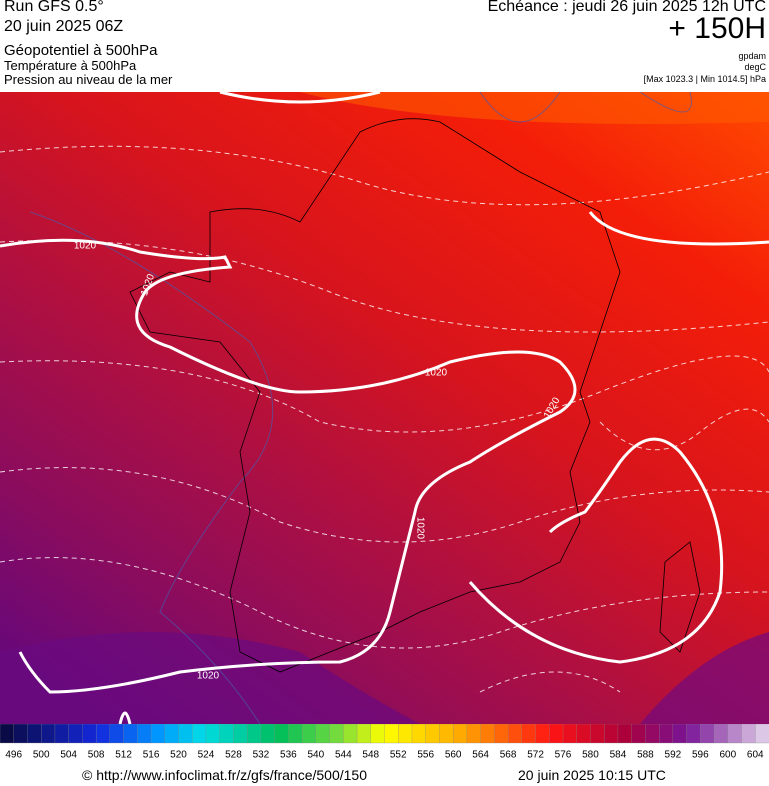 This screenshot has height=786, width=769. What do you see at coordinates (288, 755) in the screenshot?
I see `colorbar-label: 536` at bounding box center [288, 755].